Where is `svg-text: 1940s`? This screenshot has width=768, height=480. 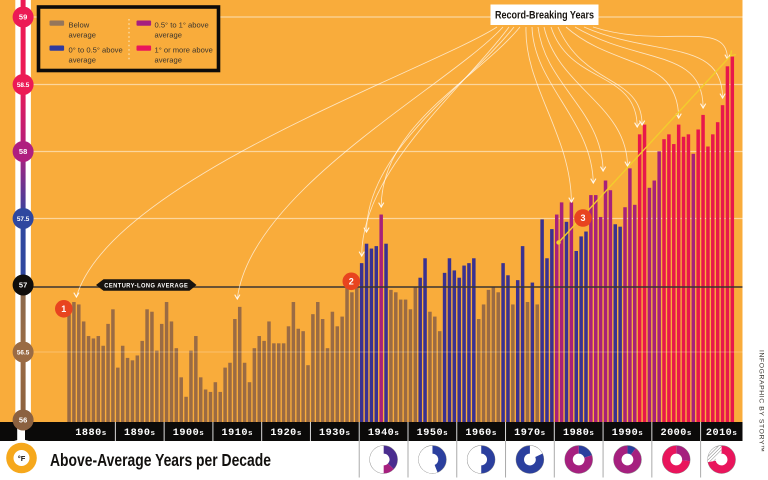
svg-text: 1940s is located at coordinates (383, 433).